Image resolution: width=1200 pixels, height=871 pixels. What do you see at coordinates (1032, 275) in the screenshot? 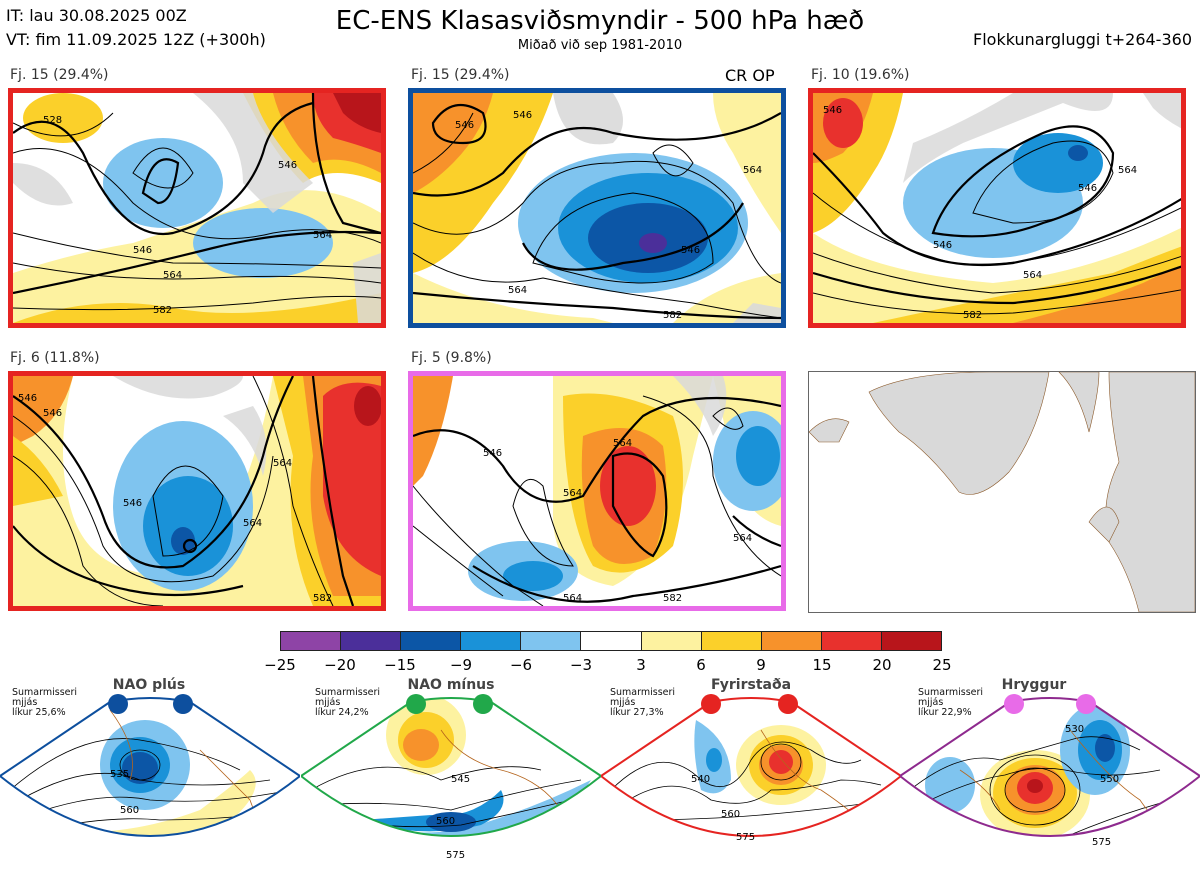
I see `panel-3-contour-4: 564` at bounding box center [1032, 275].